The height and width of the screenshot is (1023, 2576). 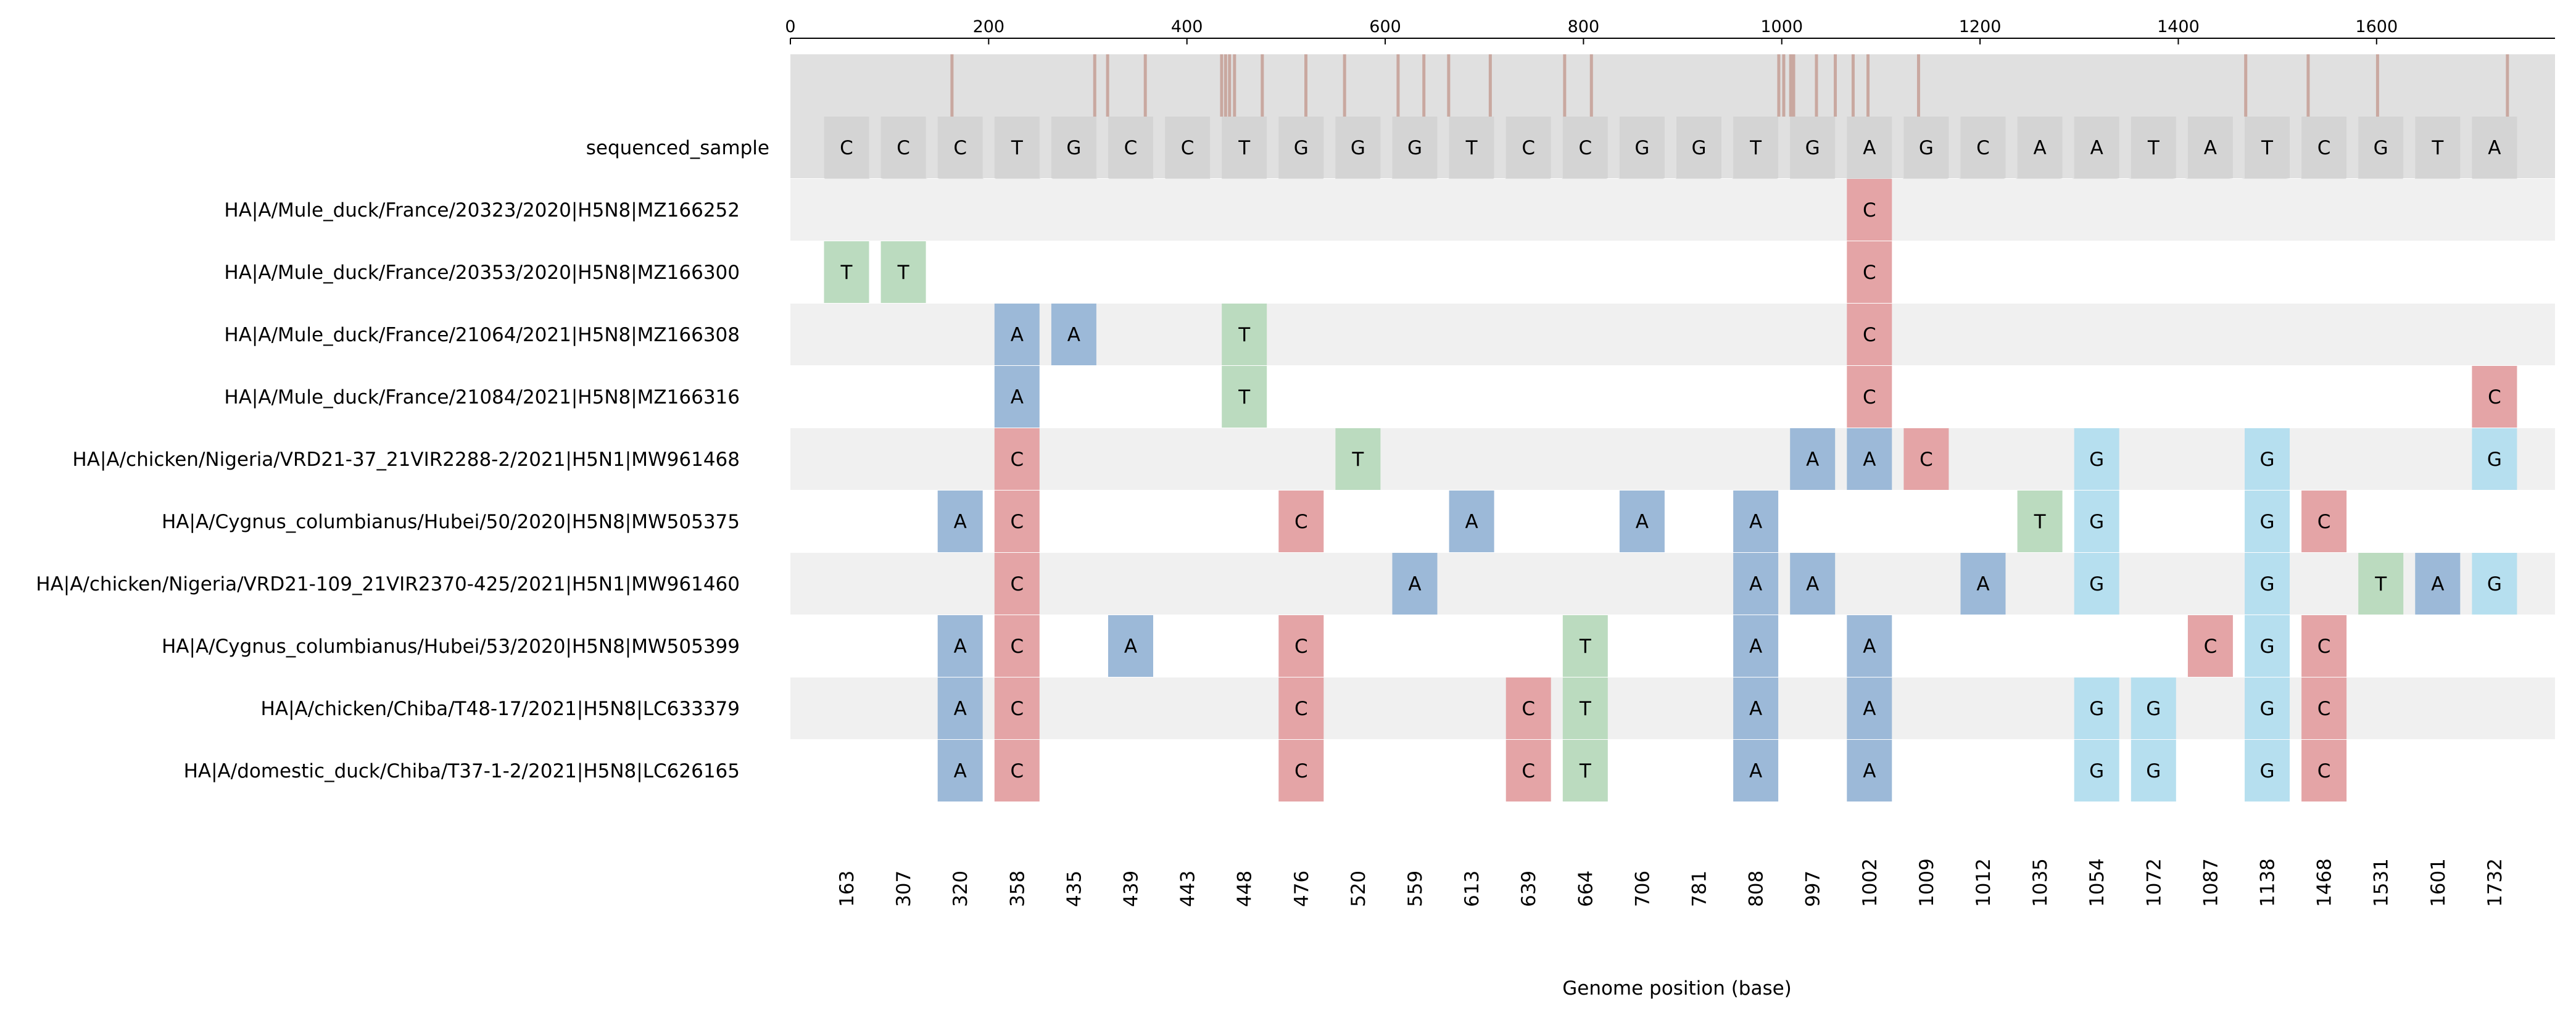 I want to click on position-label: 320, so click(x=961, y=889).